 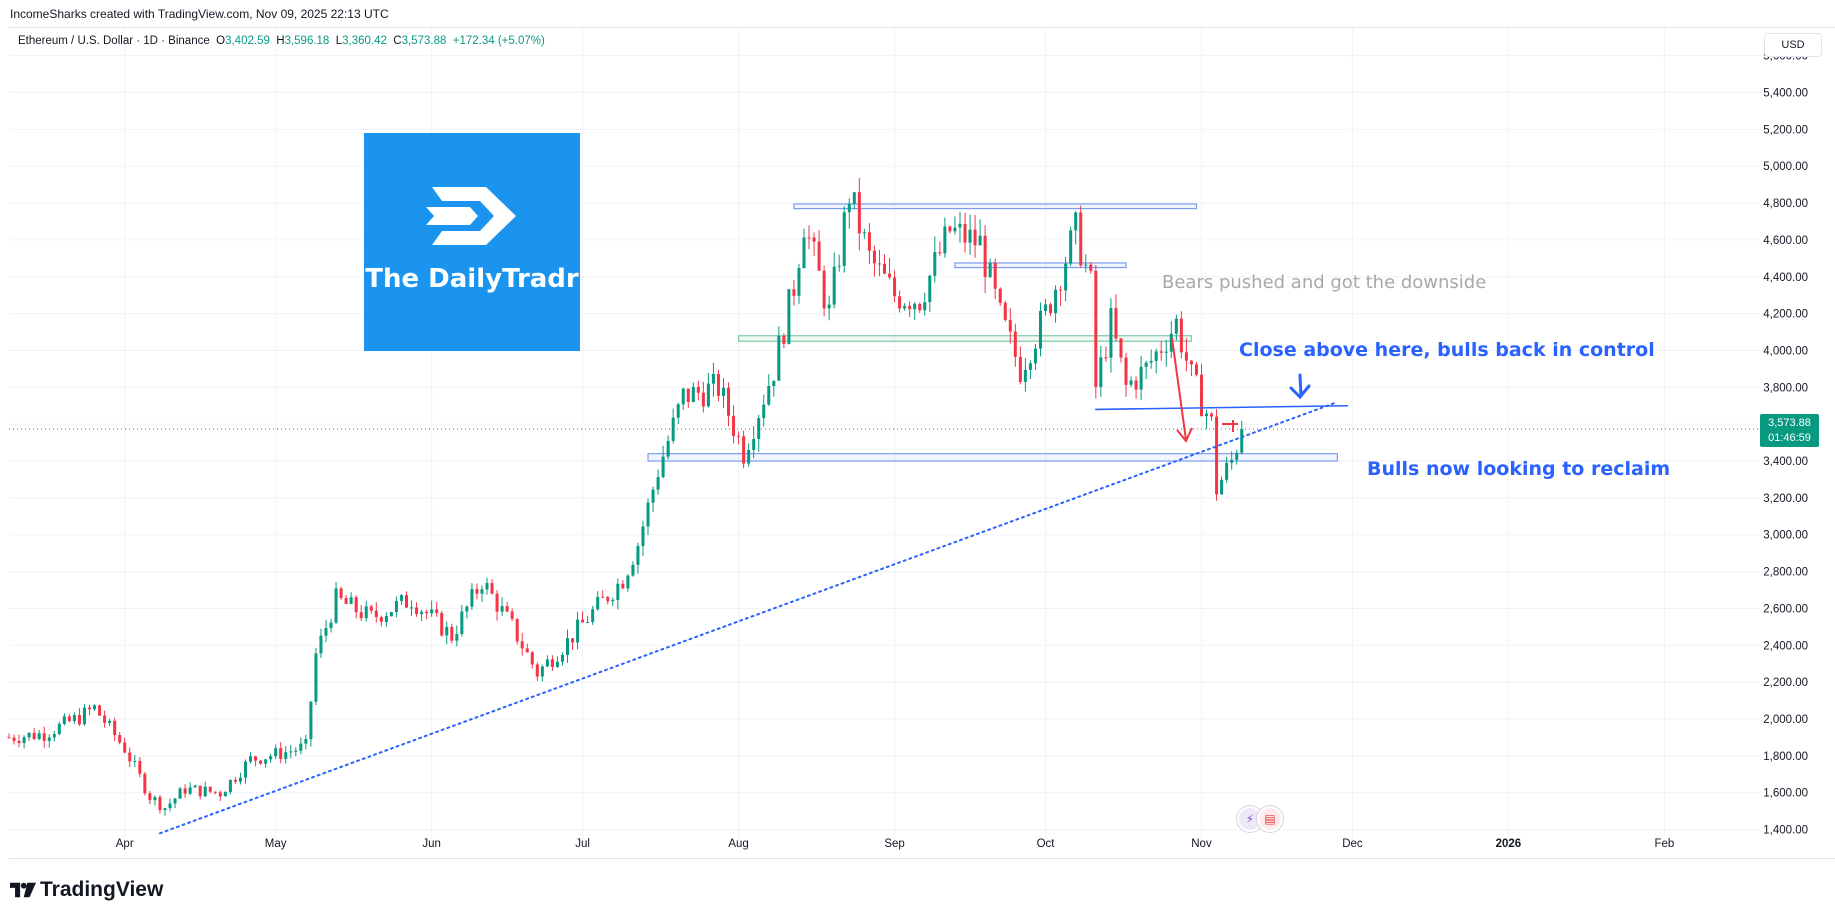 What do you see at coordinates (1785, 167) in the screenshot?
I see `price-tick-label: 5,000.00` at bounding box center [1785, 167].